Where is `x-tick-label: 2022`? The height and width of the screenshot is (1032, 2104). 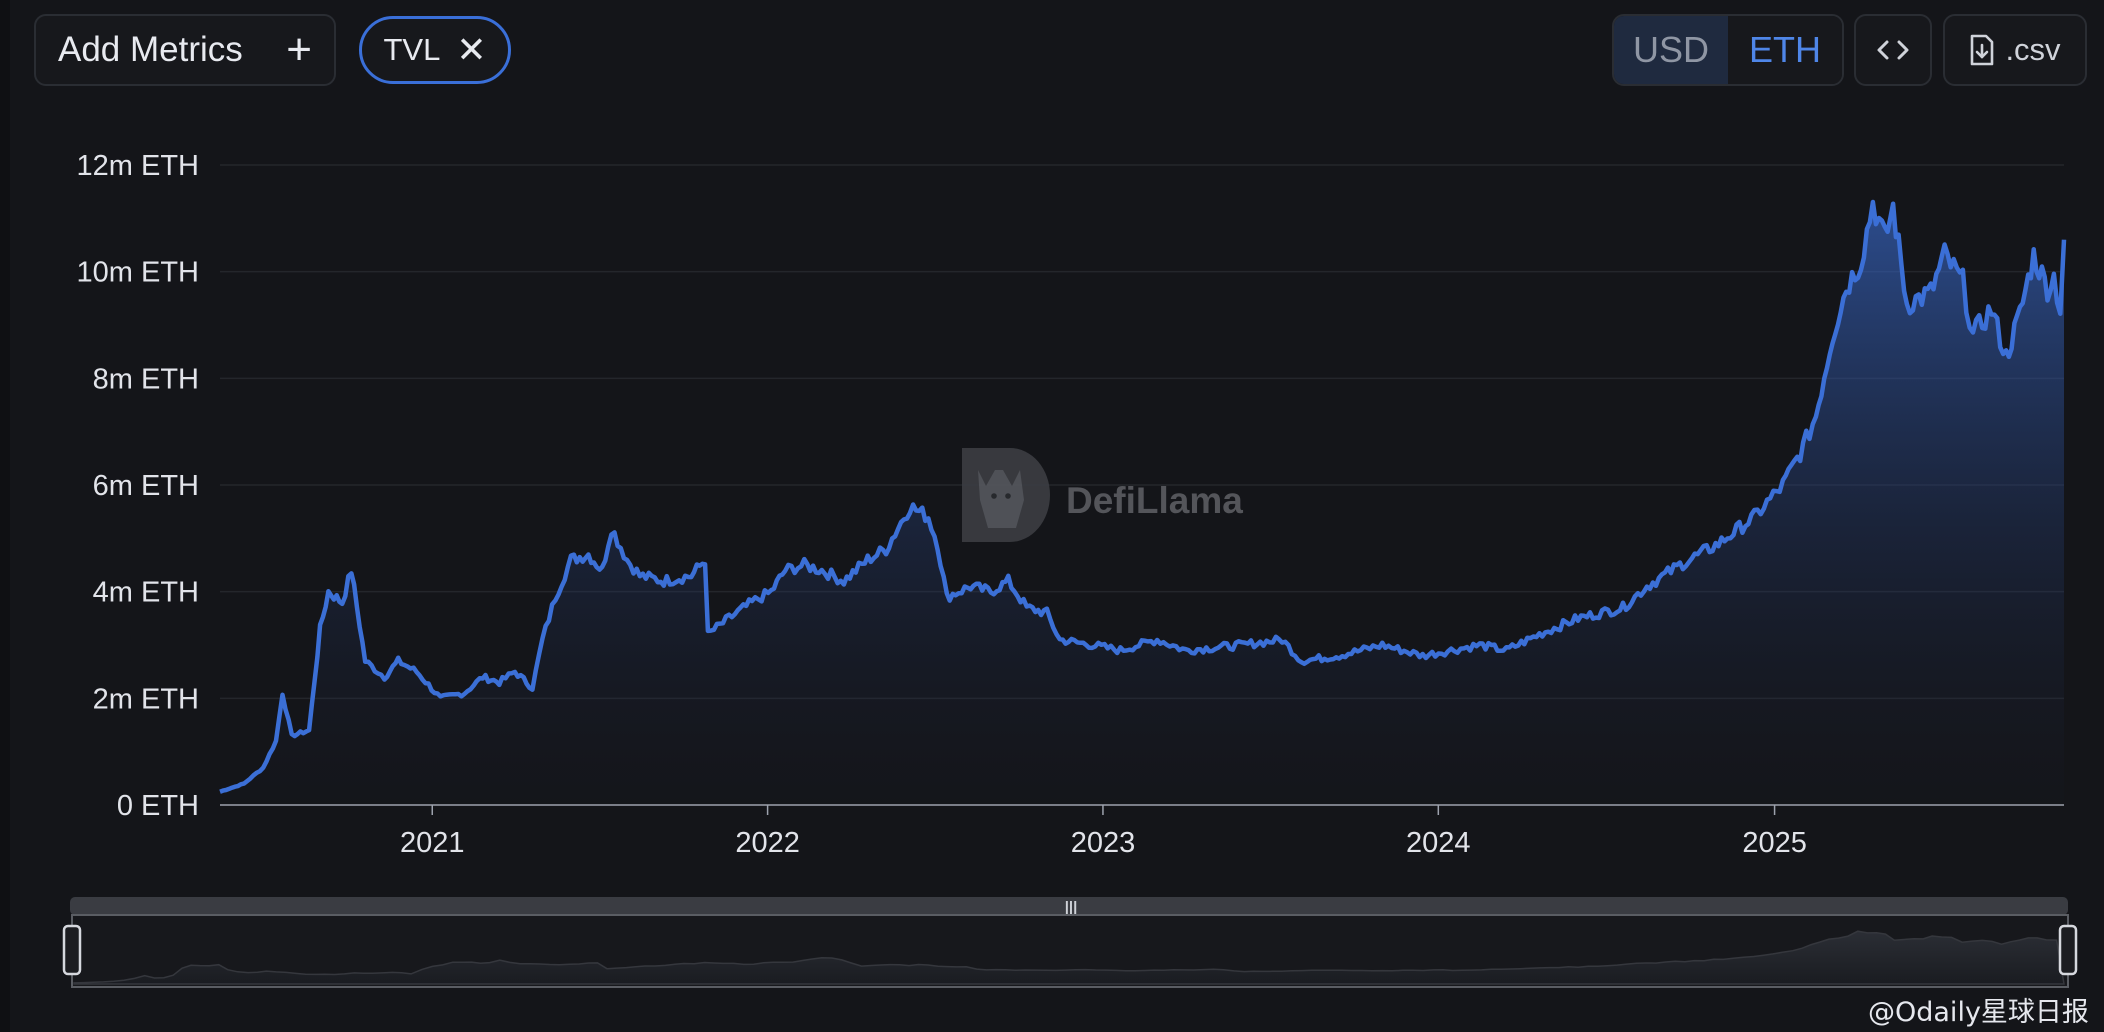
x-tick-label: 2022 is located at coordinates (767, 843).